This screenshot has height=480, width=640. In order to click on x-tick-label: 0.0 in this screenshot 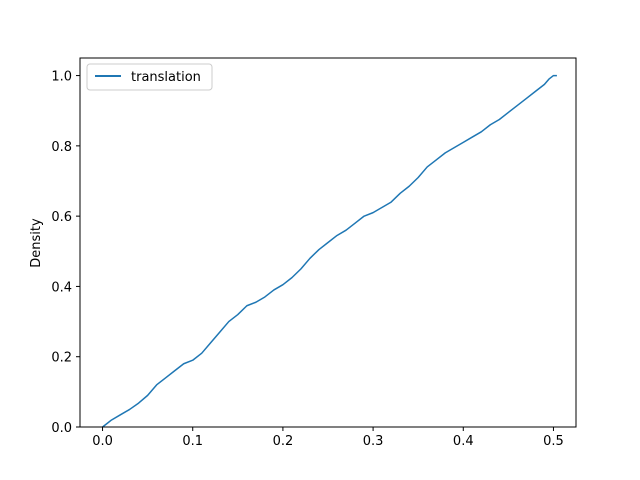, I will do `click(102, 441)`.